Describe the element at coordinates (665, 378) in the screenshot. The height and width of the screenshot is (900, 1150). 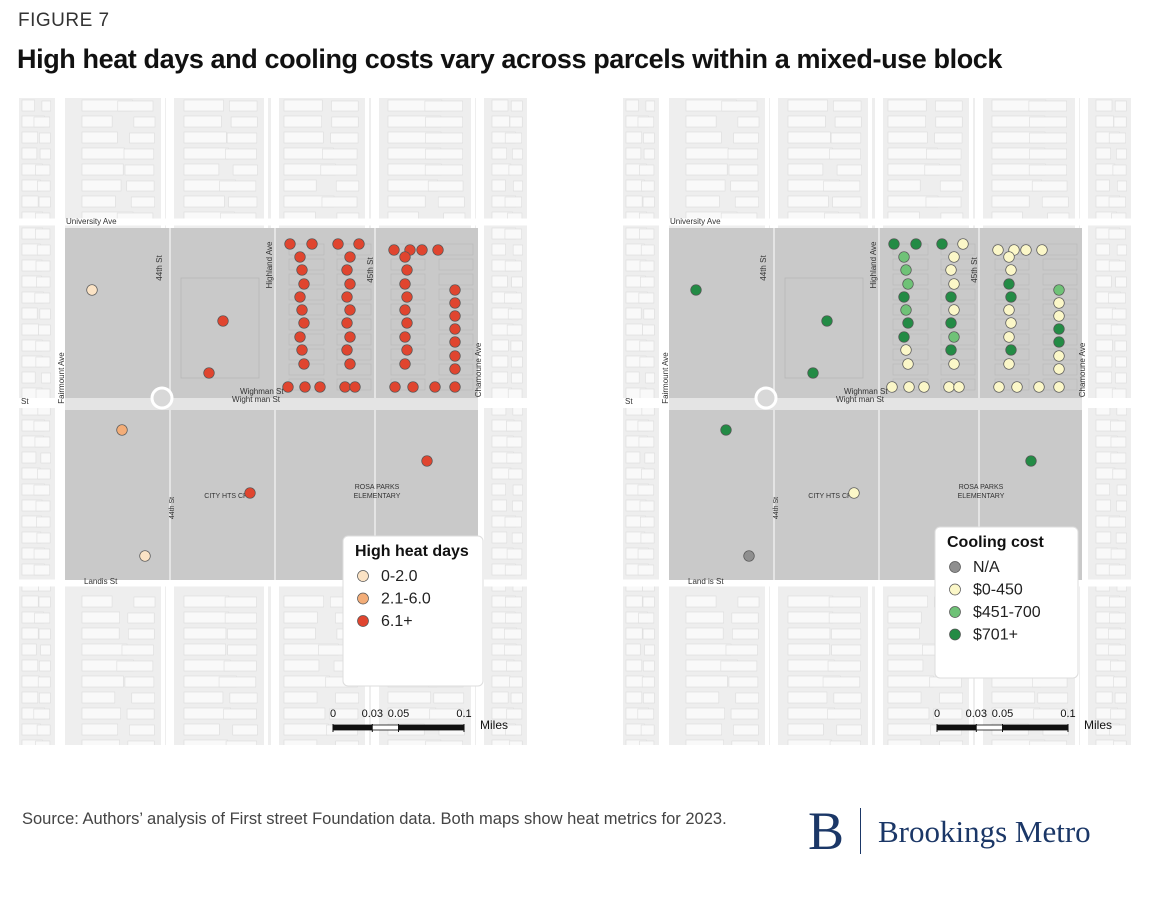
I see `street-label: Fairmount Ave` at that location.